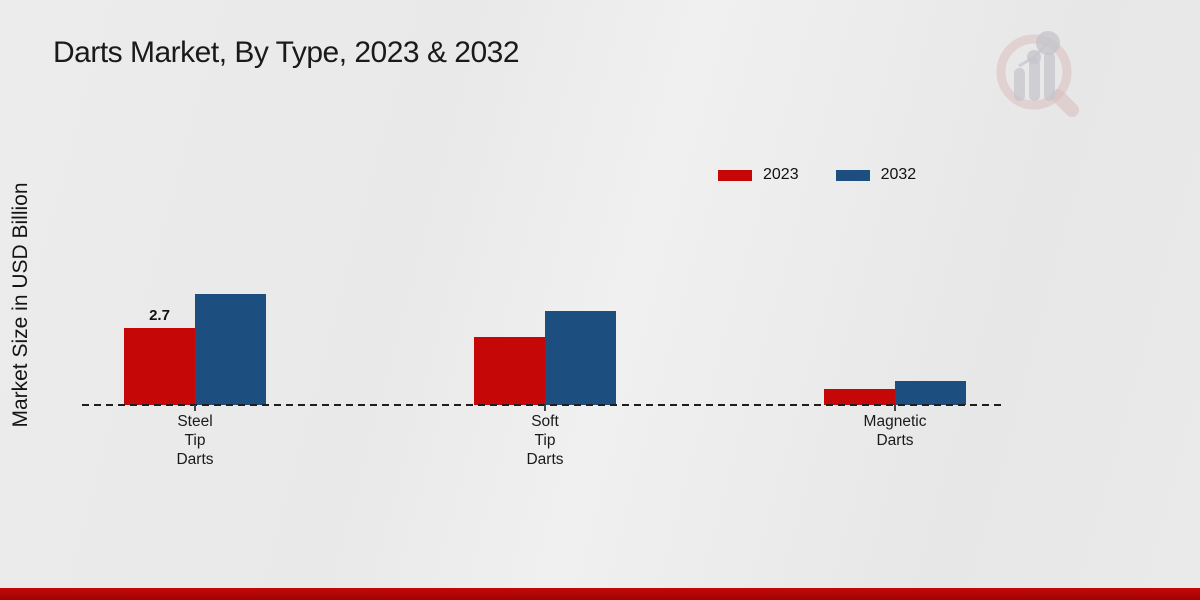 The image size is (1200, 600). What do you see at coordinates (876, 175) in the screenshot?
I see `legend-item-2032: 2032` at bounding box center [876, 175].